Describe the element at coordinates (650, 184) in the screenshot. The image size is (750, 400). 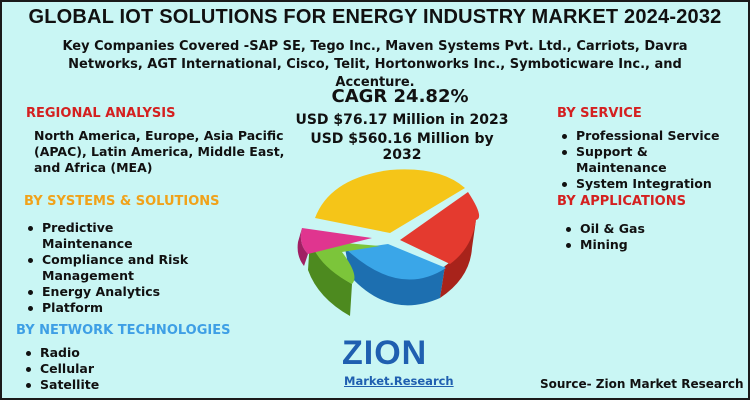
I see `list-item: System Integration` at that location.